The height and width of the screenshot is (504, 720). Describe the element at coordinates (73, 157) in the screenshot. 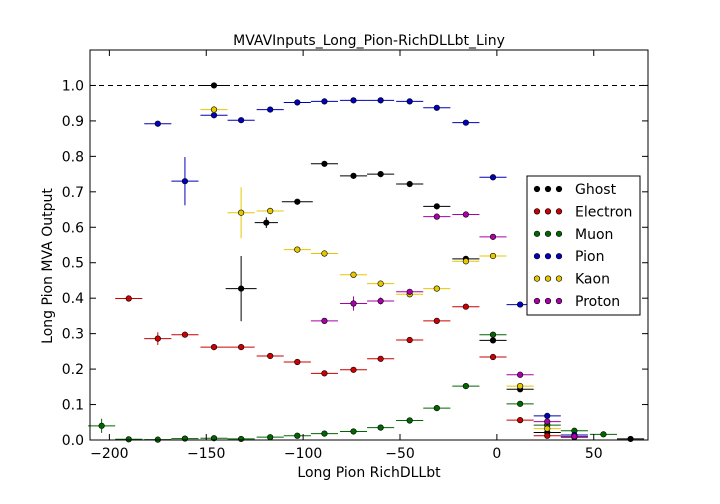

I see `y-tick-label: 0.8` at that location.